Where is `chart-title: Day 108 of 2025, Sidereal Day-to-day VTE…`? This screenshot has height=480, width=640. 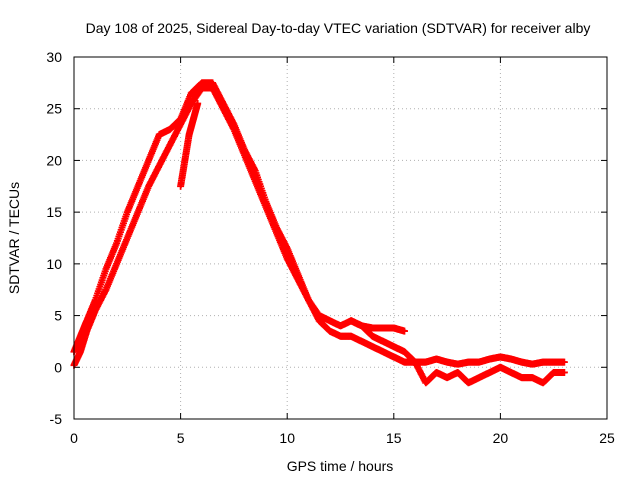 chart-title: Day 108 of 2025, Sidereal Day-to-day VTE… is located at coordinates (338, 28).